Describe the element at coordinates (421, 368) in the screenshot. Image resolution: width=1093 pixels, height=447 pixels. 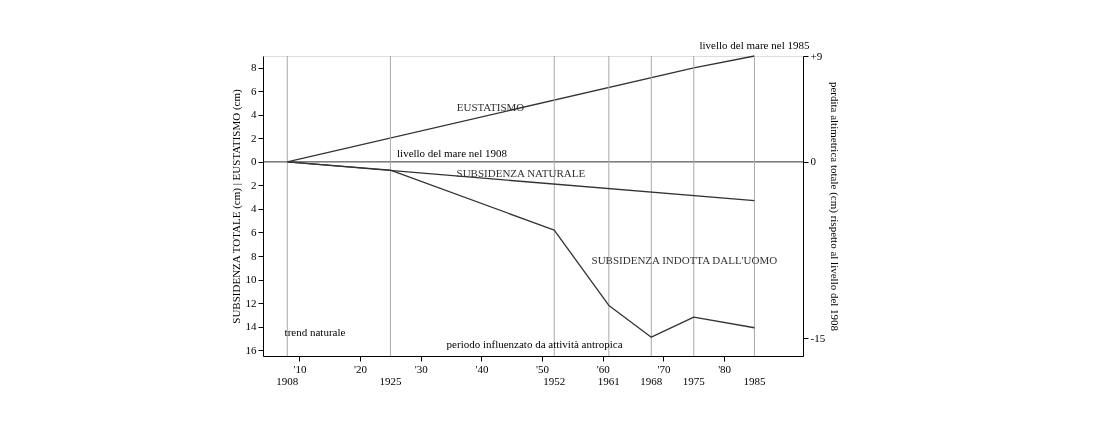
I see `x-tick-label: '30` at that location.